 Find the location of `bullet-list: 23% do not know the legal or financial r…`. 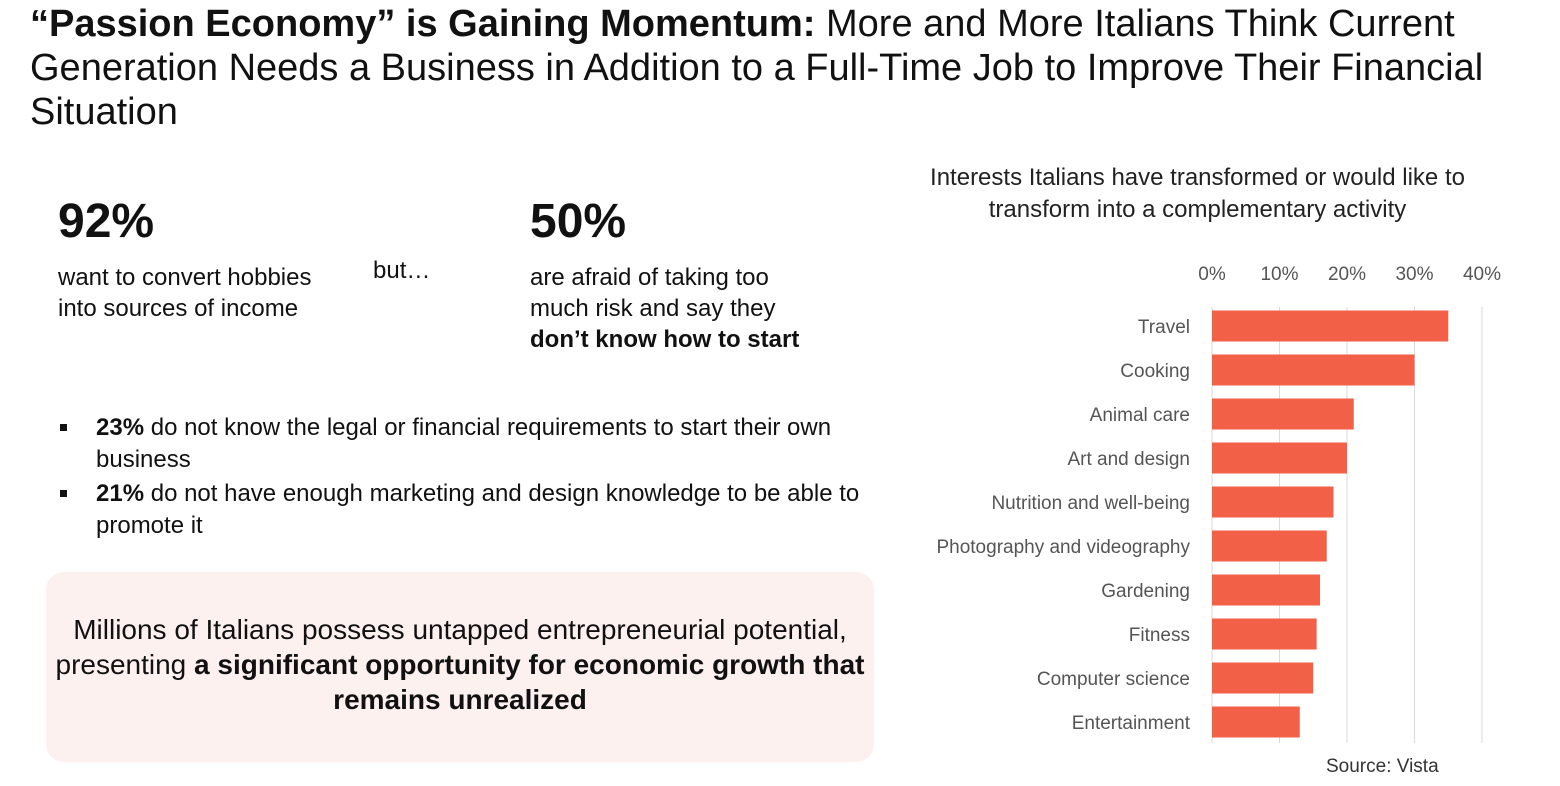

bullet-list: 23% do not know the legal or financial r… is located at coordinates (463, 478).